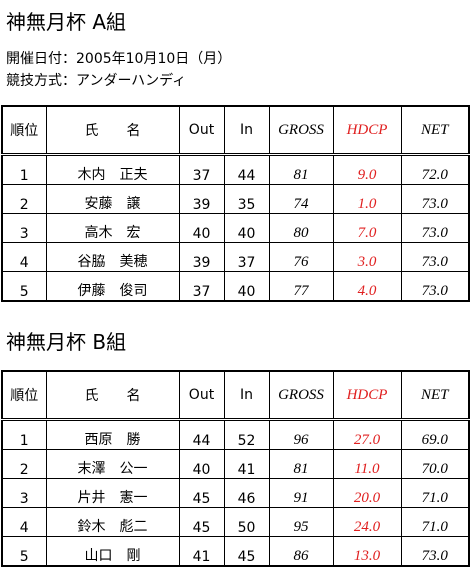 Image resolution: width=470 pixels, height=567 pixels. What do you see at coordinates (301, 257) in the screenshot?
I see `cell: 76` at bounding box center [301, 257].